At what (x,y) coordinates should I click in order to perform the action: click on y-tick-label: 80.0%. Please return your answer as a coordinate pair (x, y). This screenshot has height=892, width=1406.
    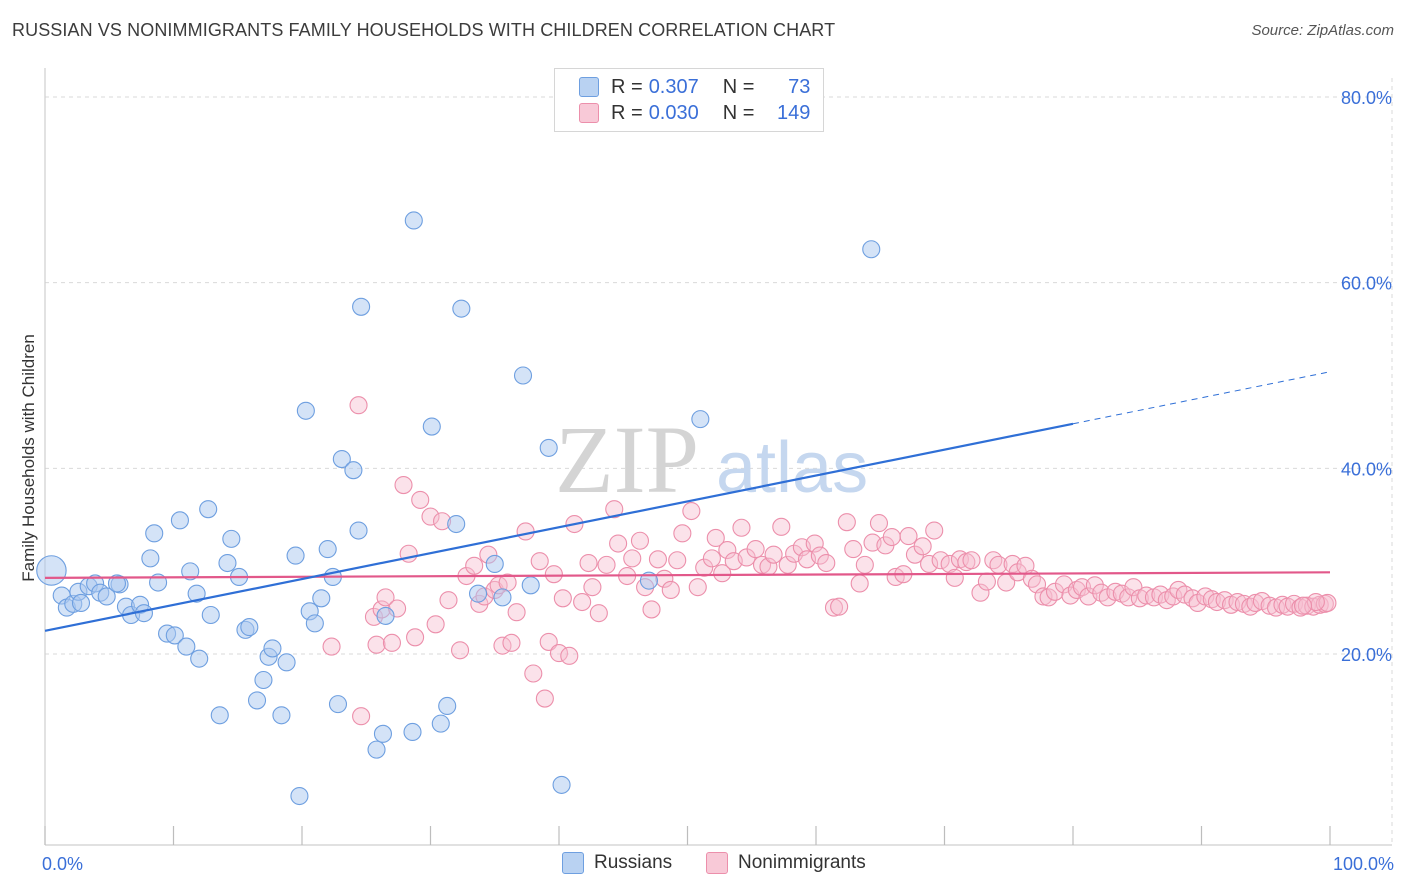
    Looking at the image, I should click on (1366, 98).